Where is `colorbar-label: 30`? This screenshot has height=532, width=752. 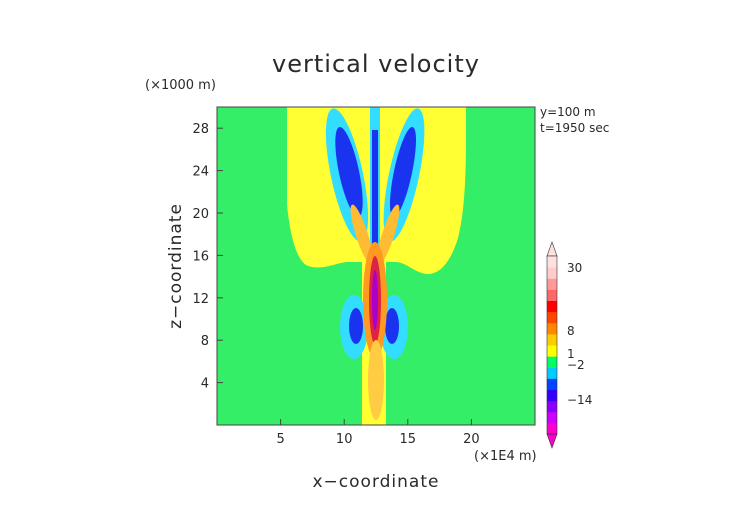 colorbar-label: 30 is located at coordinates (574, 268).